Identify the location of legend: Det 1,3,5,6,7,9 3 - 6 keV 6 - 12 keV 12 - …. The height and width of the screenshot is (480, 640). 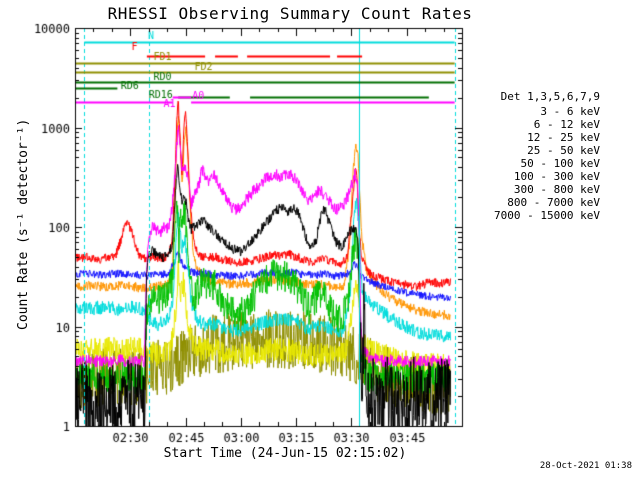
(544, 156).